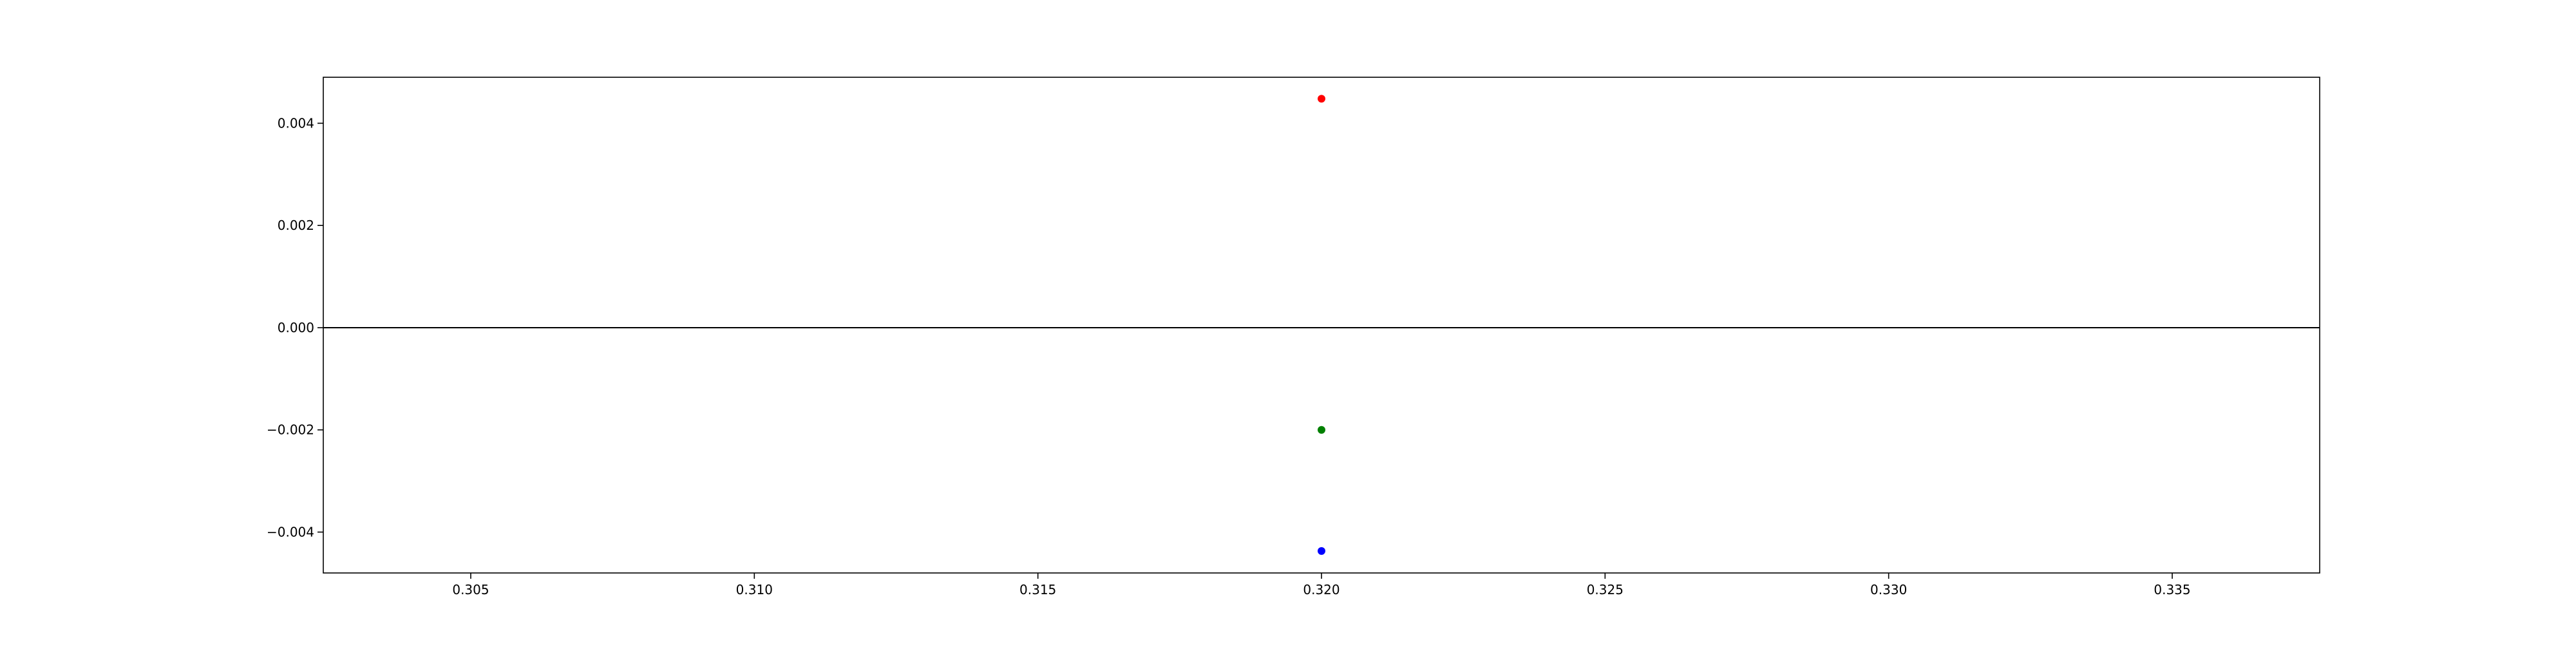 The height and width of the screenshot is (647, 2576). Describe the element at coordinates (290, 531) in the screenshot. I see `y-tick-label: −0.004` at that location.